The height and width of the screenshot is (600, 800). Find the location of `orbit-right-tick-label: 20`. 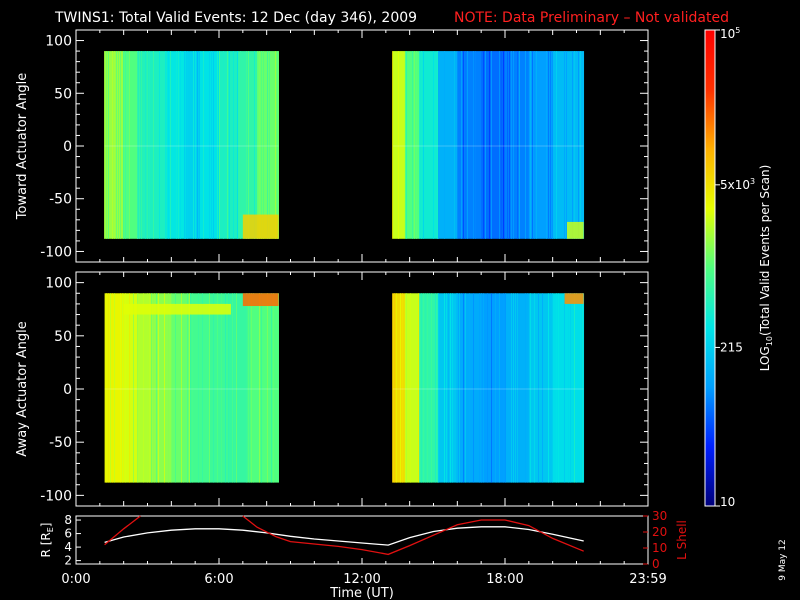

orbit-right-tick-label: 20 is located at coordinates (659, 532).